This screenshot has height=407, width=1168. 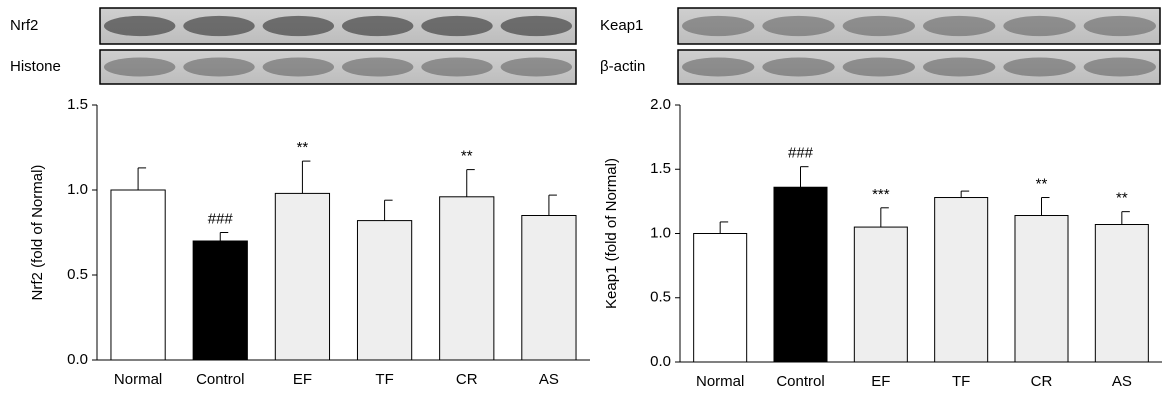 I want to click on blot-label: Histone, so click(x=35, y=66).